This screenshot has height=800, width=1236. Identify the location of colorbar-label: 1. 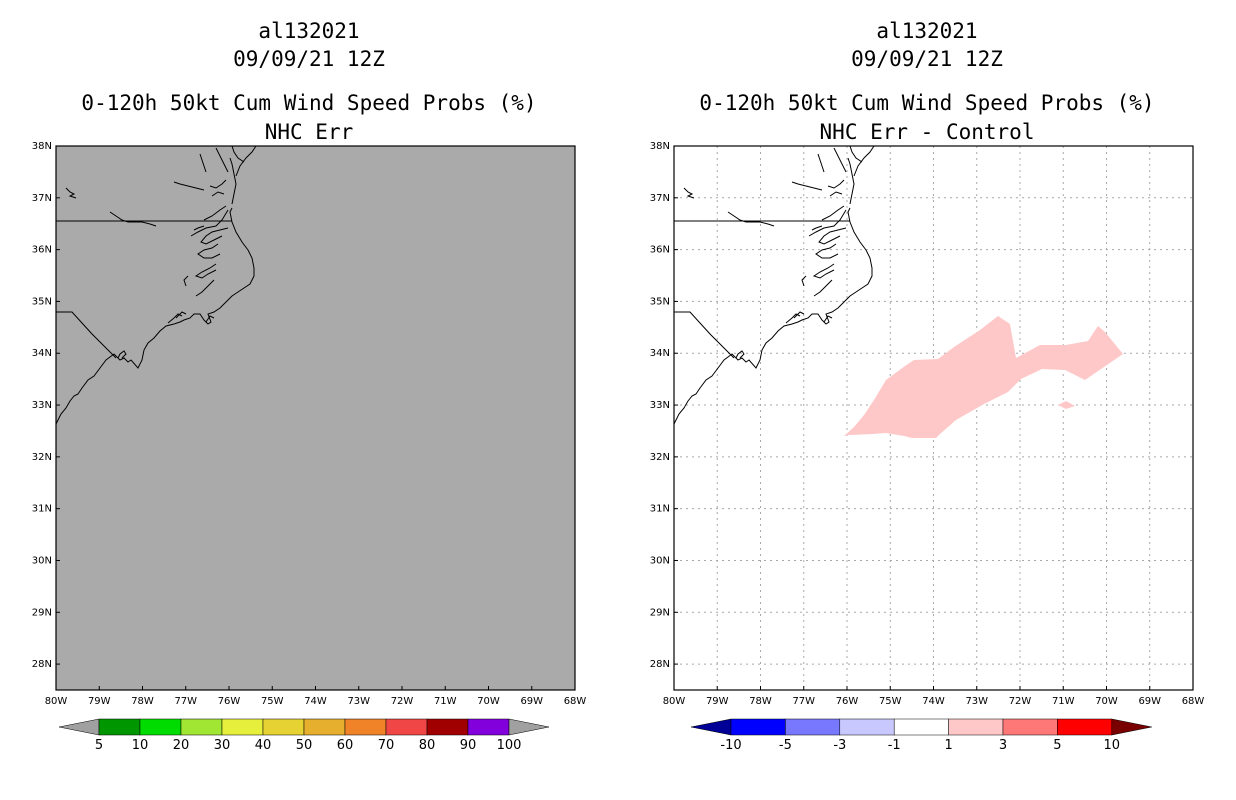
(948, 745).